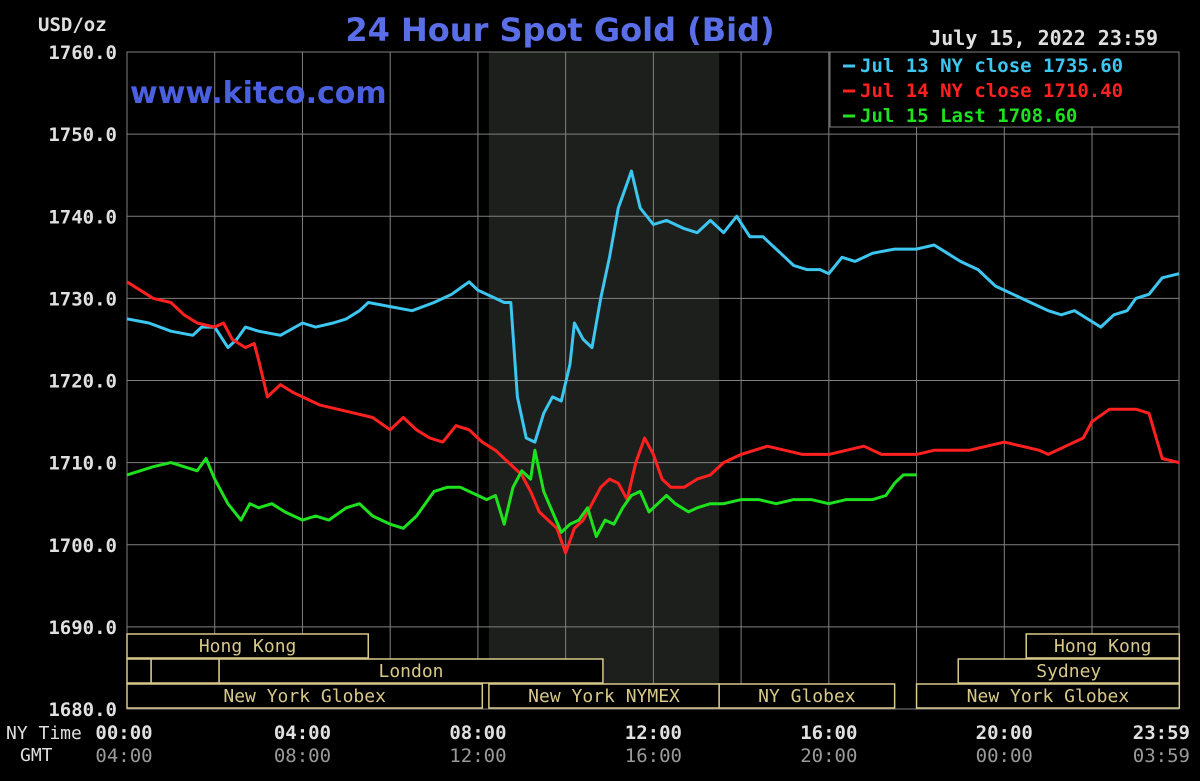  I want to click on chart-title: 24 Hour Spot Gold (Bid), so click(559, 30).